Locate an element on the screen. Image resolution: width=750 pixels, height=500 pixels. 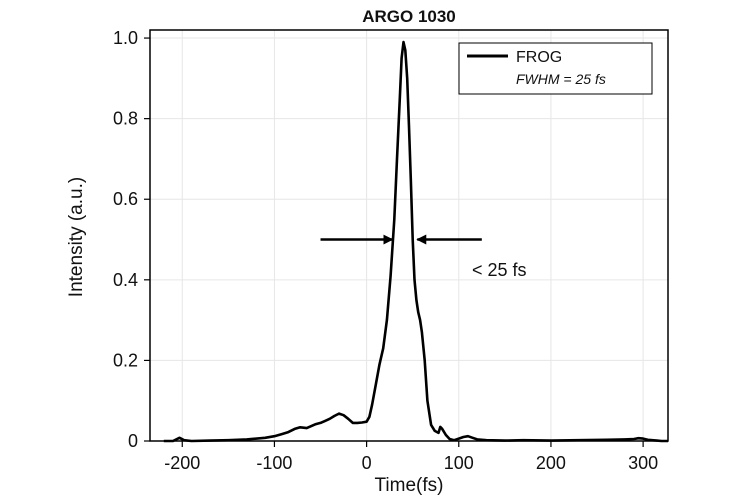
legend-box is located at coordinates (555, 68).